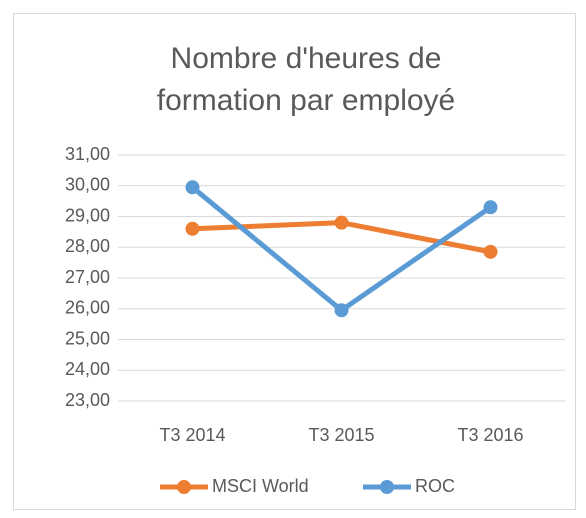 The width and height of the screenshot is (586, 518). Describe the element at coordinates (260, 486) in the screenshot. I see `legend-label: MSCI World` at that location.